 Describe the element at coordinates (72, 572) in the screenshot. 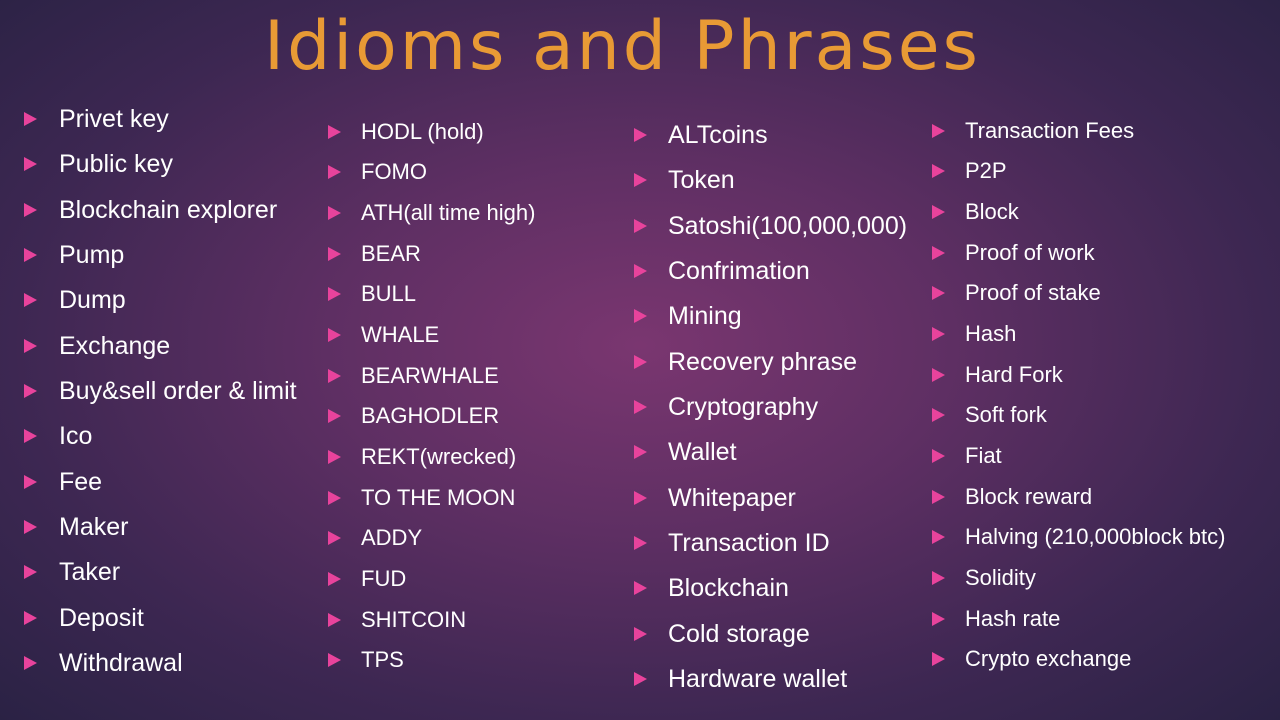

I see `list-item: Taker` at that location.